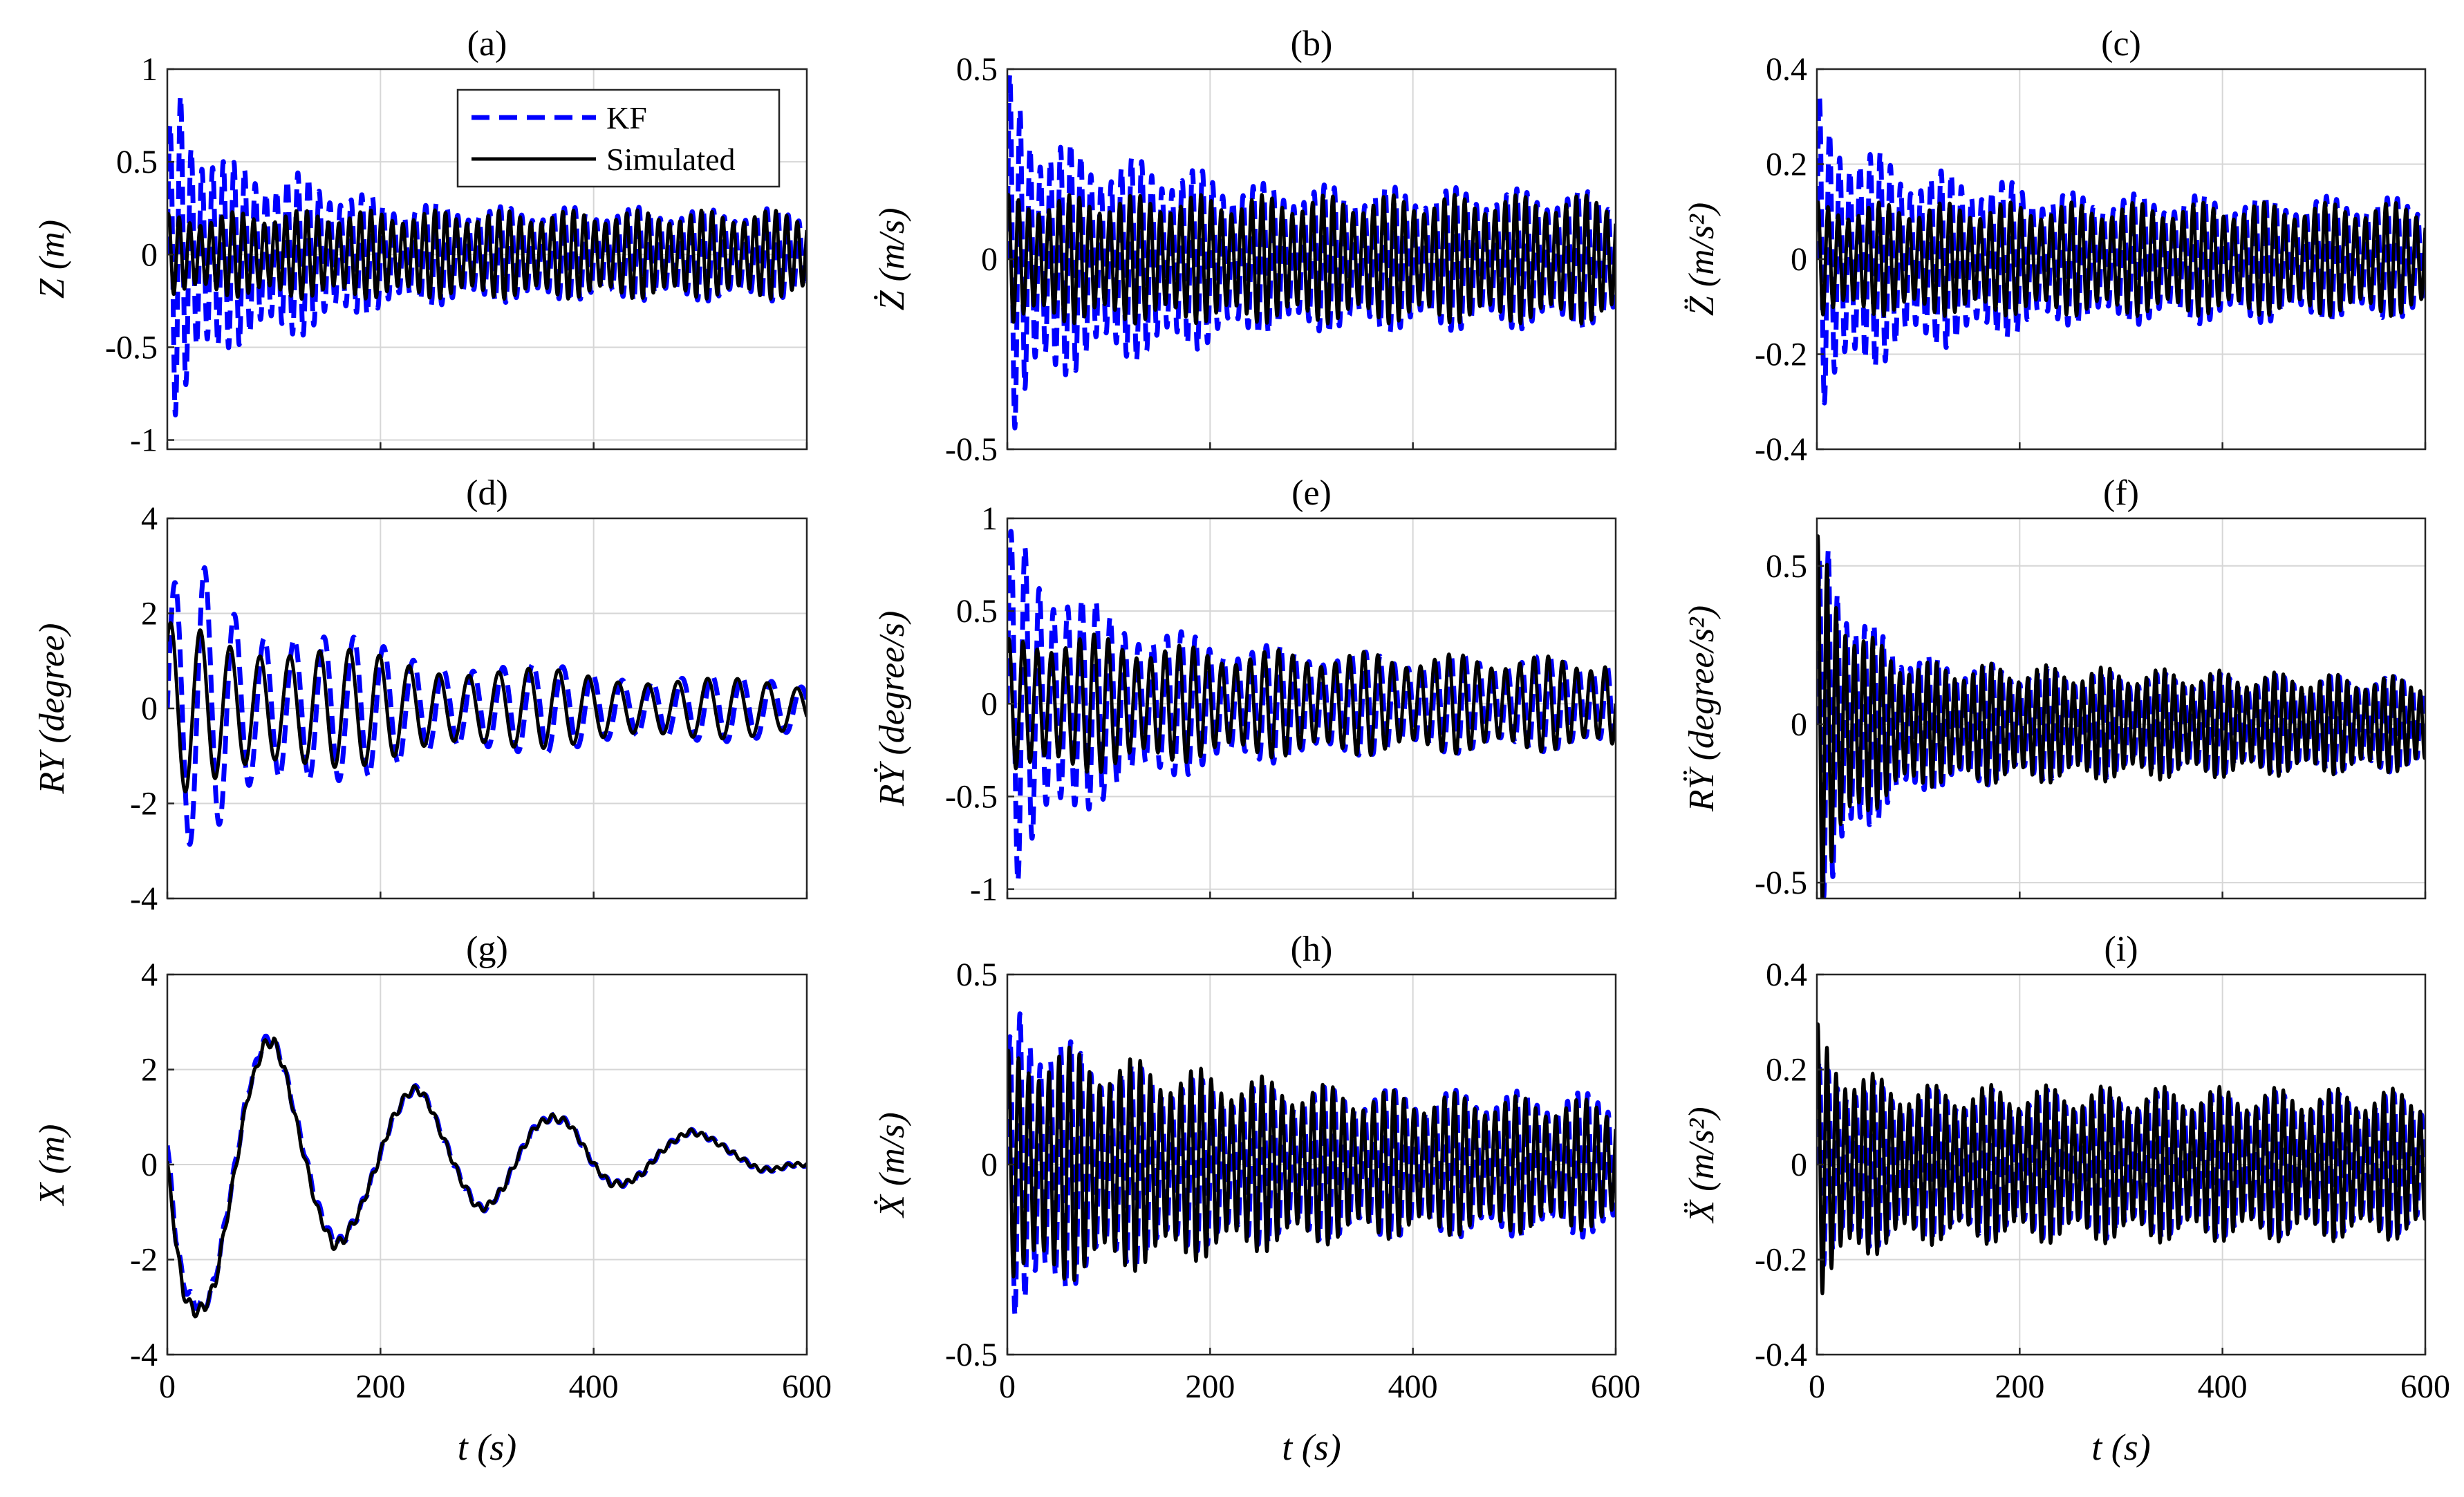 The height and width of the screenshot is (1497, 2464). Describe the element at coordinates (52, 259) in the screenshot. I see `y-axis-label: Z (m)` at that location.